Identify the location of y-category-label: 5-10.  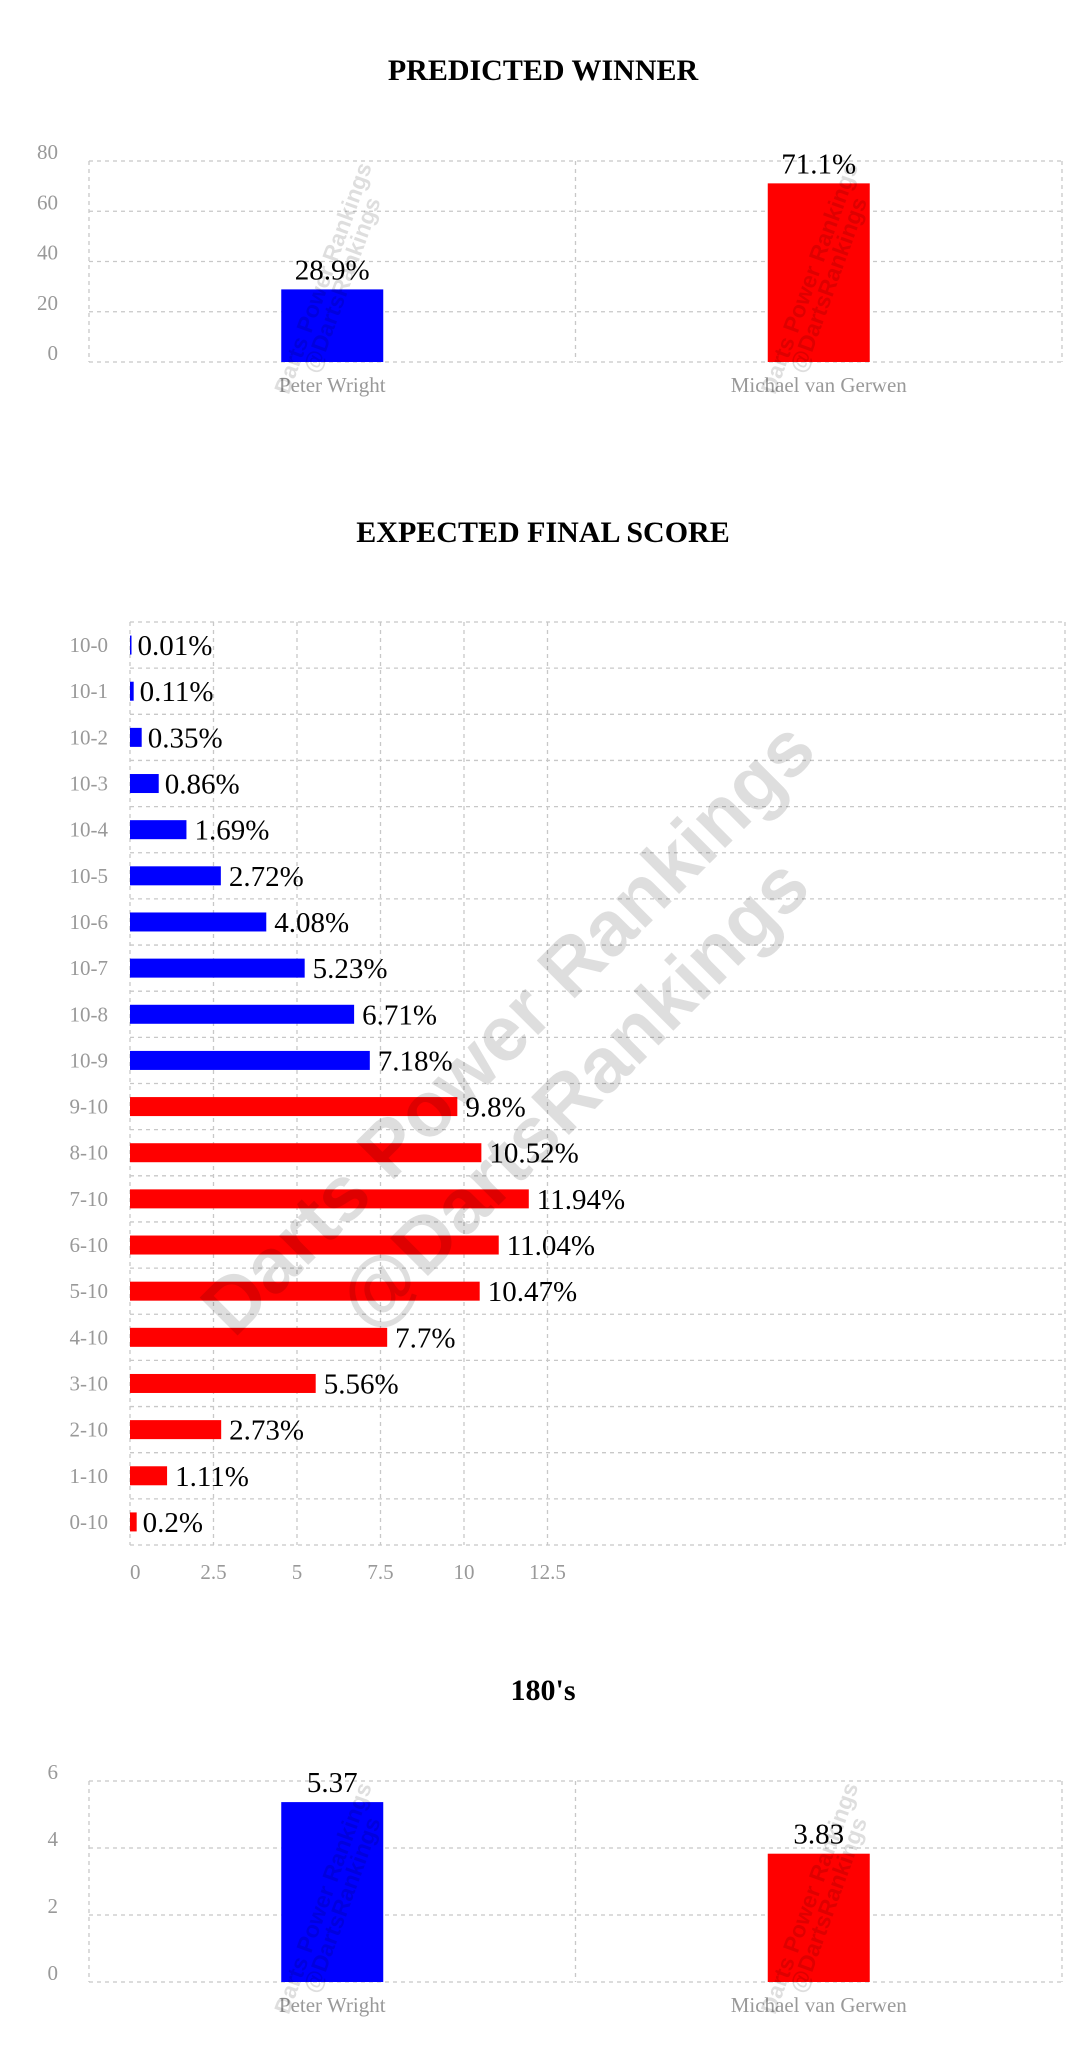
(89, 1291).